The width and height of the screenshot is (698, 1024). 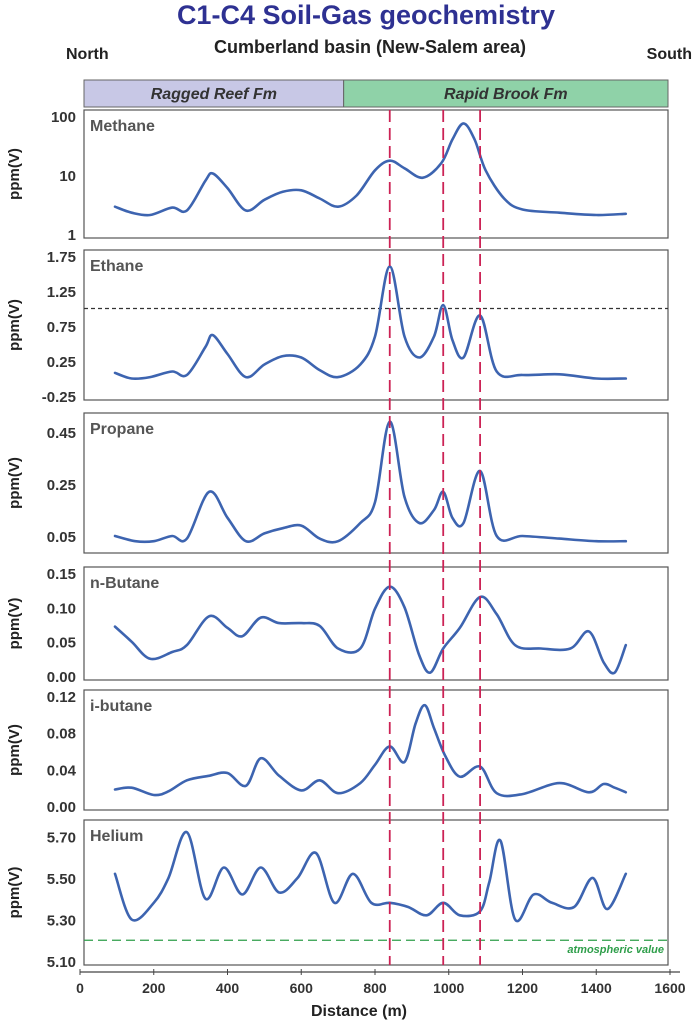 I want to click on y-tick-label: 10, so click(x=67, y=176).